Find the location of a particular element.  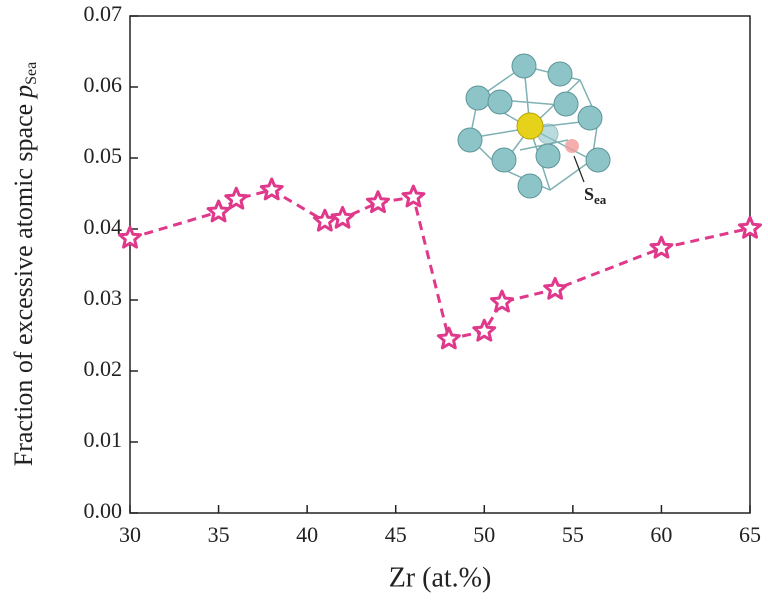

x-tick-label: 60 is located at coordinates (661, 534).